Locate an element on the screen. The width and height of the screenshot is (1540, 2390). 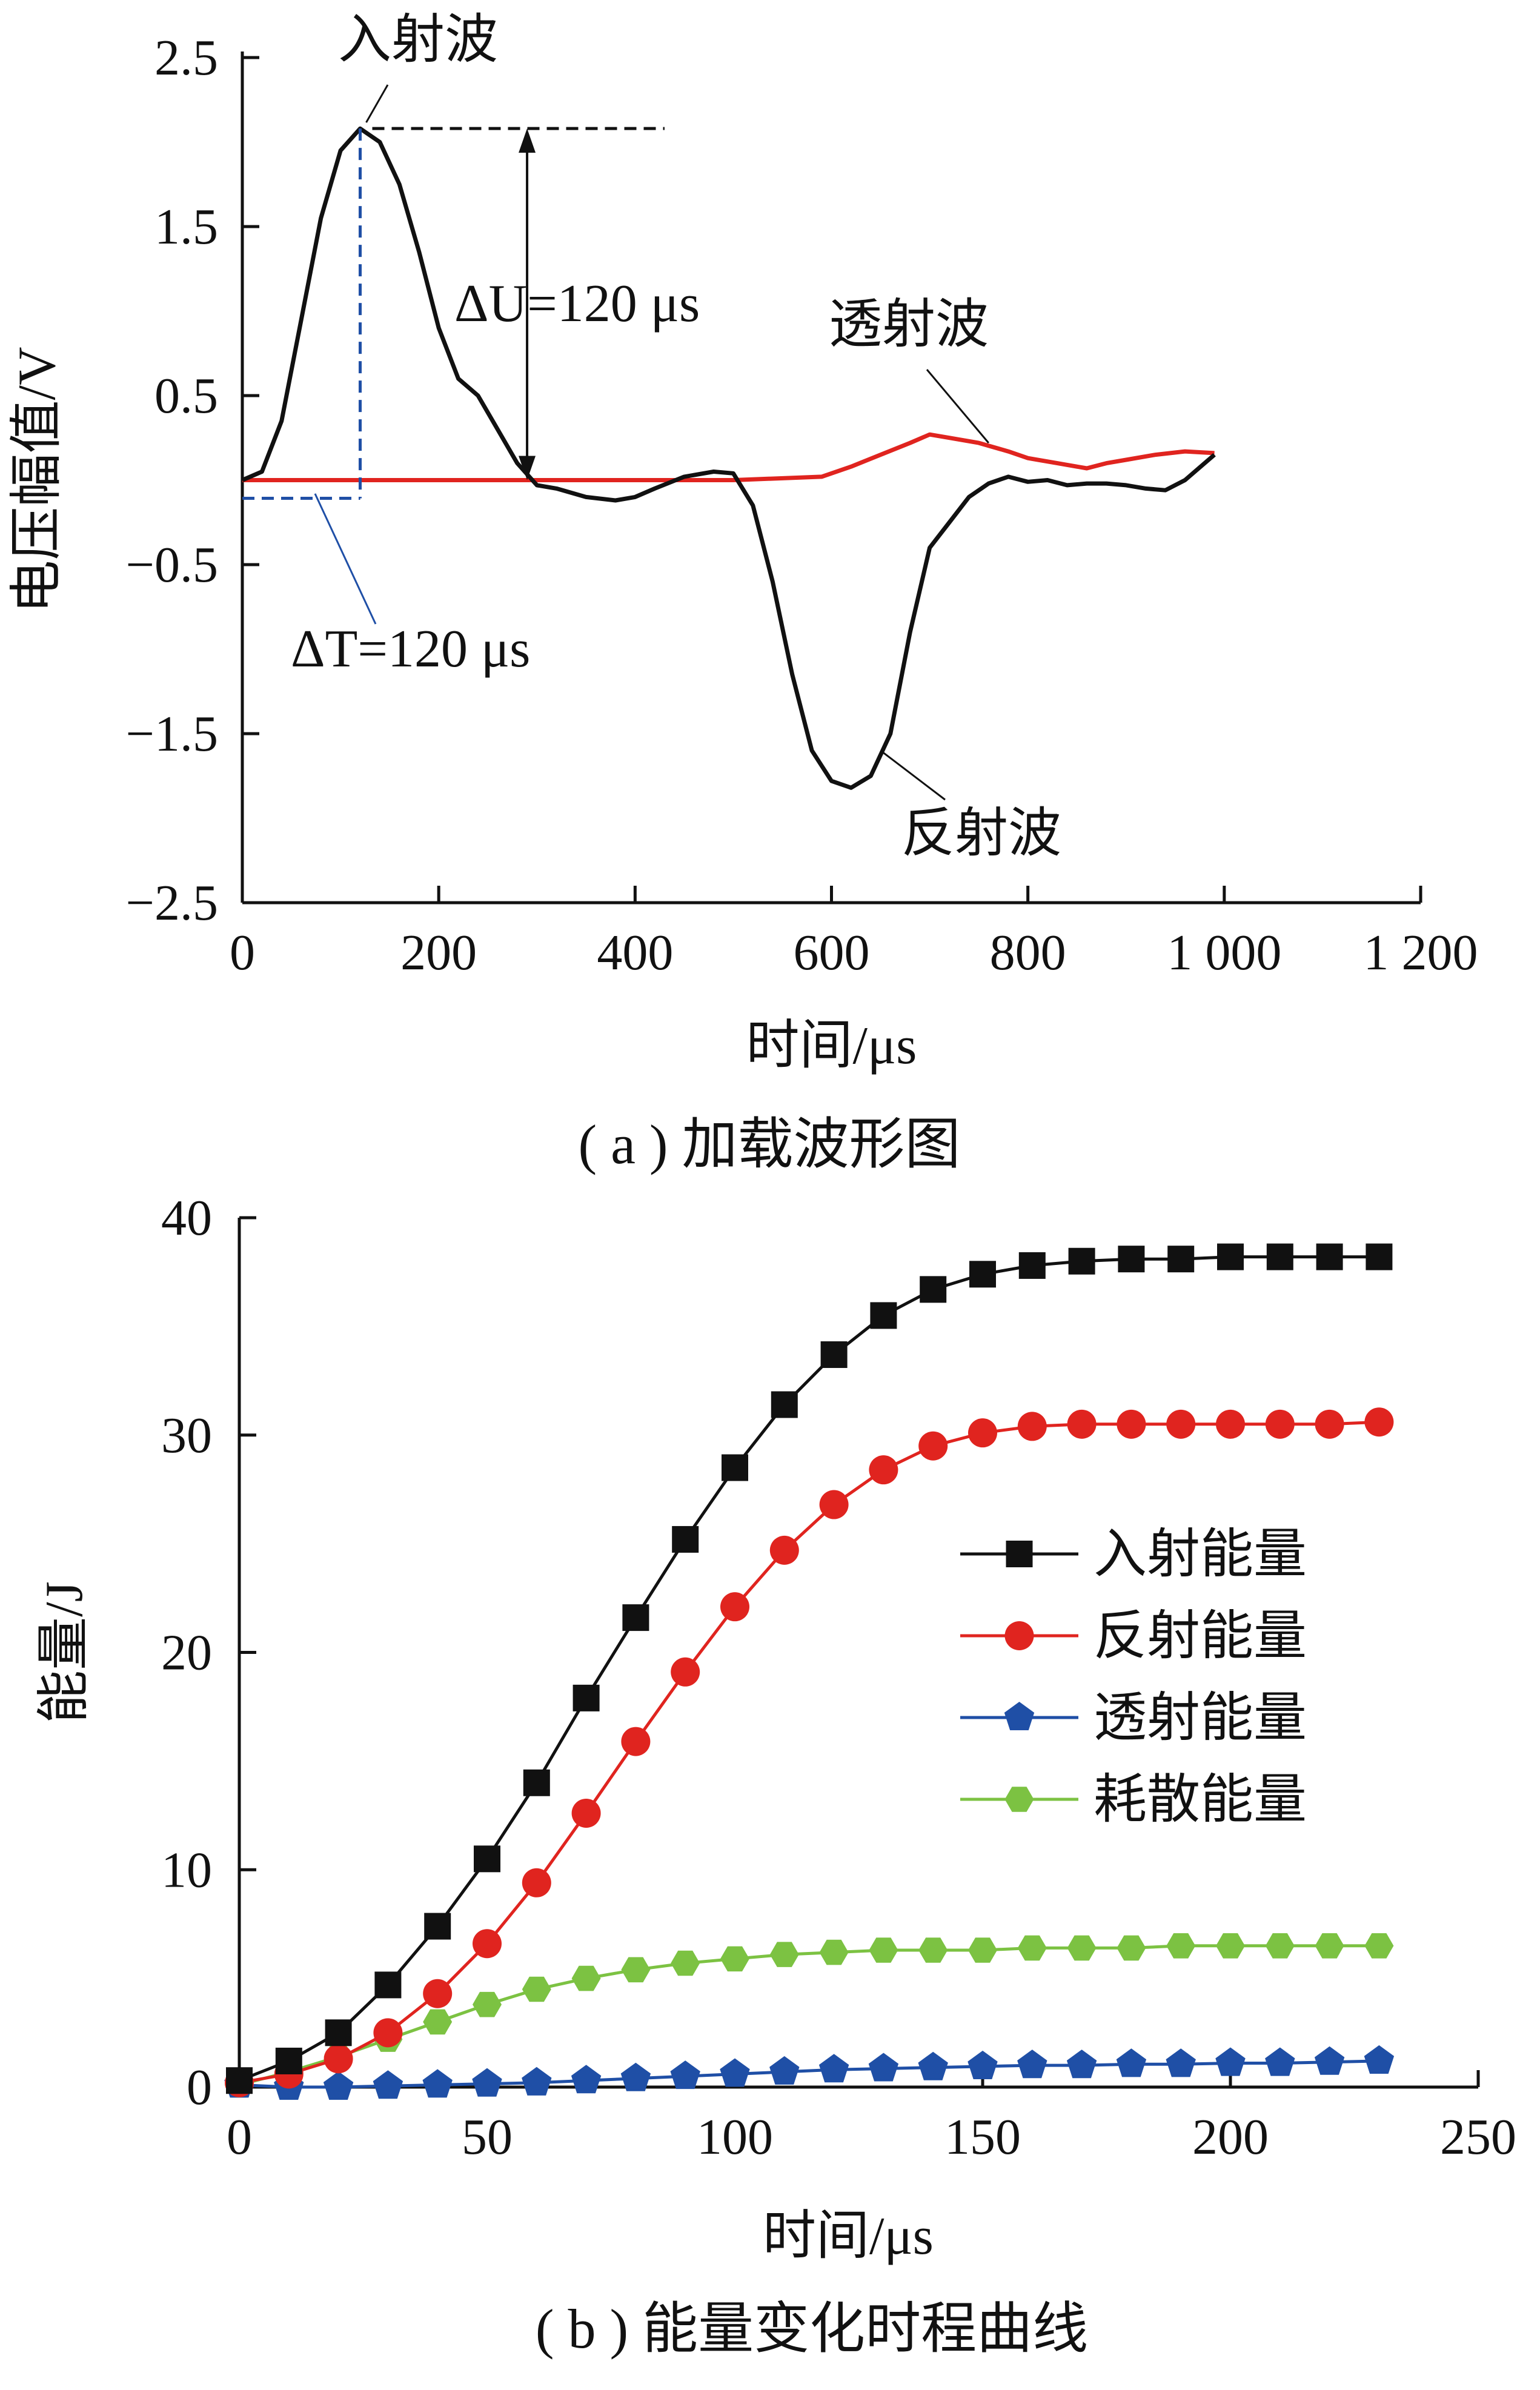
panel-b-x-tick-label: 250 is located at coordinates (1478, 2137).